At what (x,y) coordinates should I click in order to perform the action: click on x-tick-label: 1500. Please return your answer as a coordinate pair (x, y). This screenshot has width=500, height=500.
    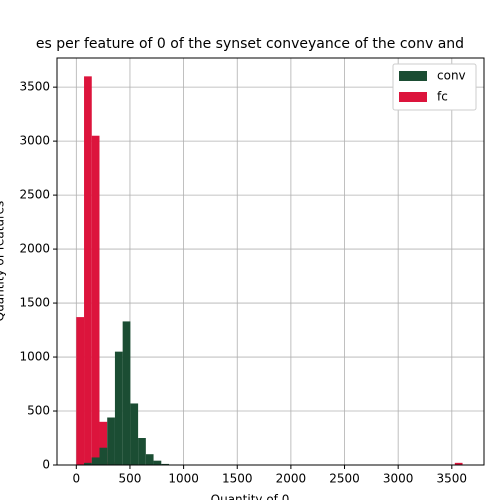
    Looking at the image, I should click on (237, 479).